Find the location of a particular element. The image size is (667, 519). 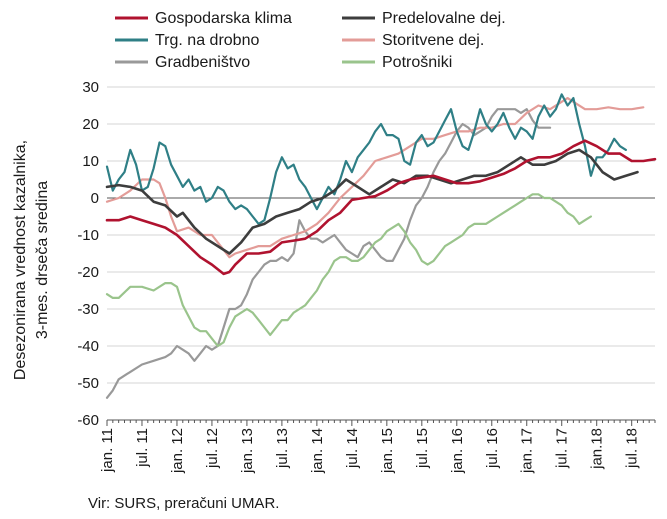

x-tick-label: jan. 11 is located at coordinates (107, 450).